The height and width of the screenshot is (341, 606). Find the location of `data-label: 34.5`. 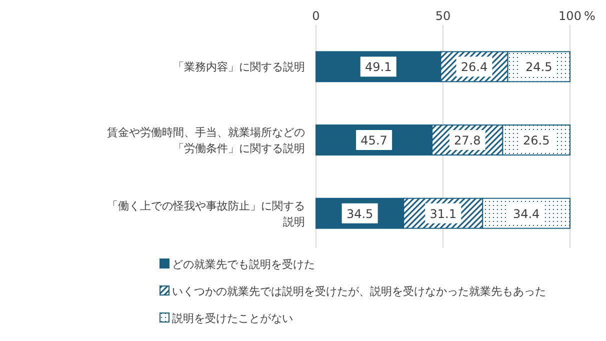

data-label: 34.5 is located at coordinates (360, 213).